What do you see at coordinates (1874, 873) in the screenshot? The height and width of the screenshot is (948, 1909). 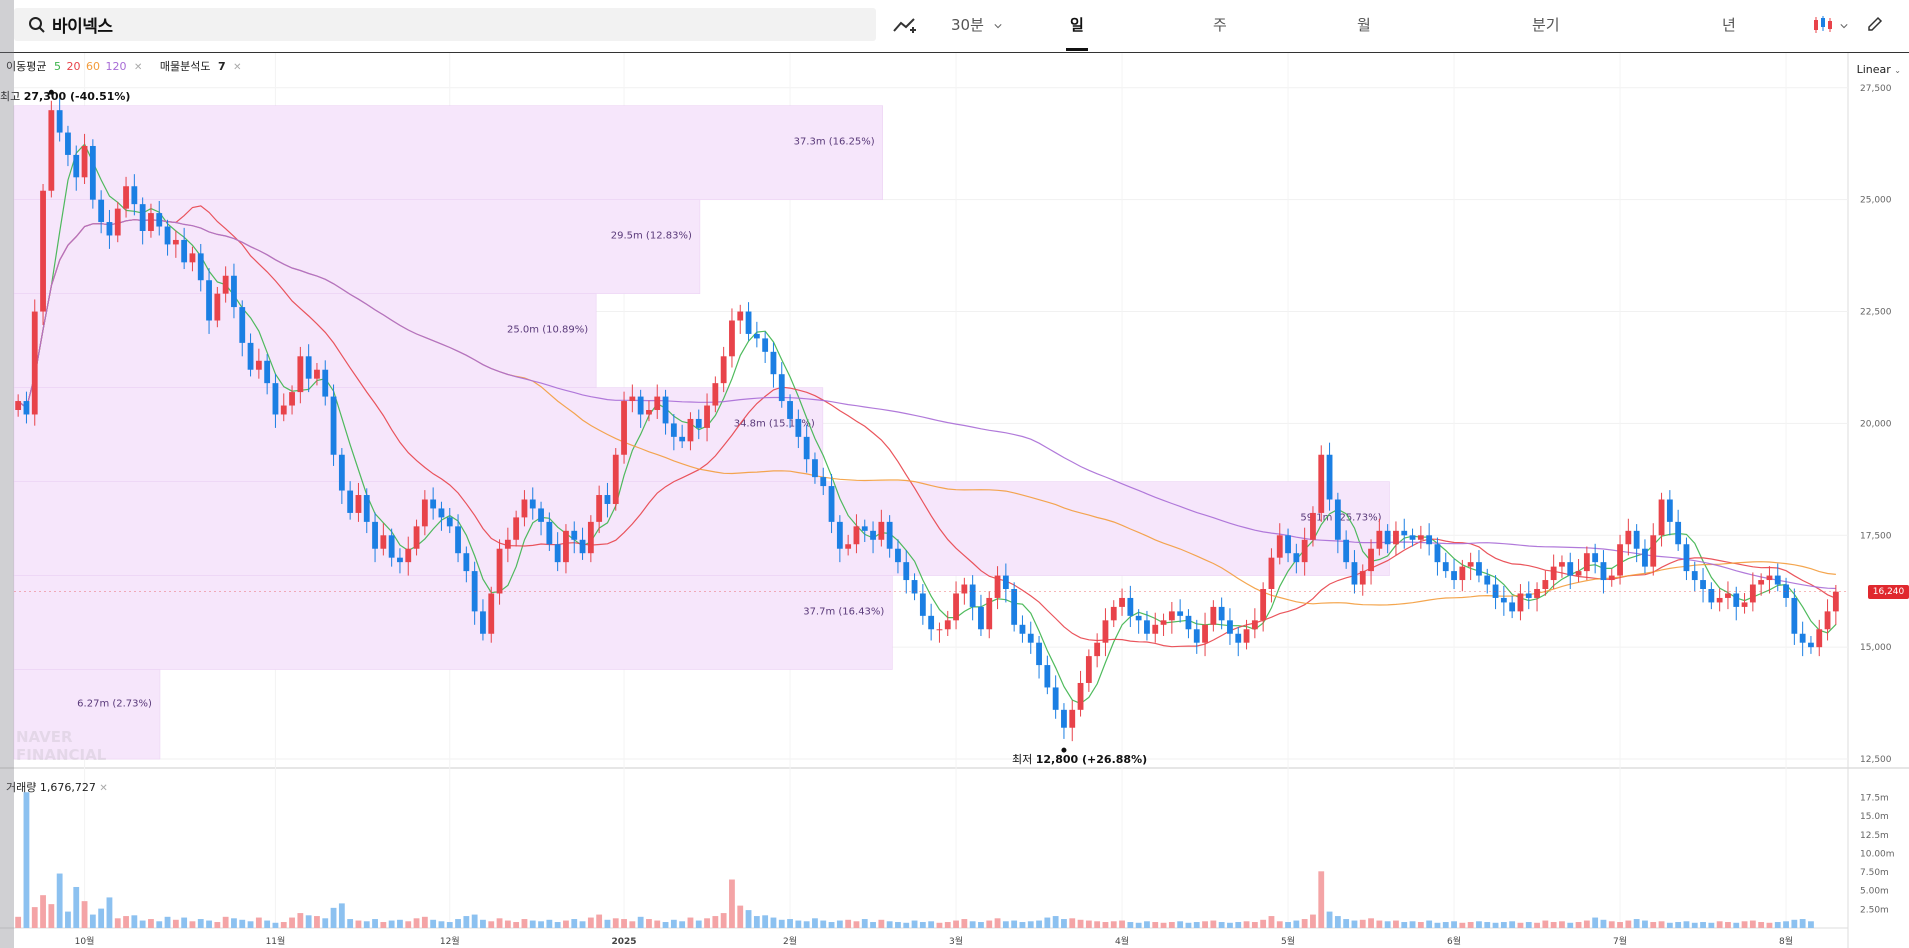 I see `volume-tick-label: 7.50m` at bounding box center [1874, 873].